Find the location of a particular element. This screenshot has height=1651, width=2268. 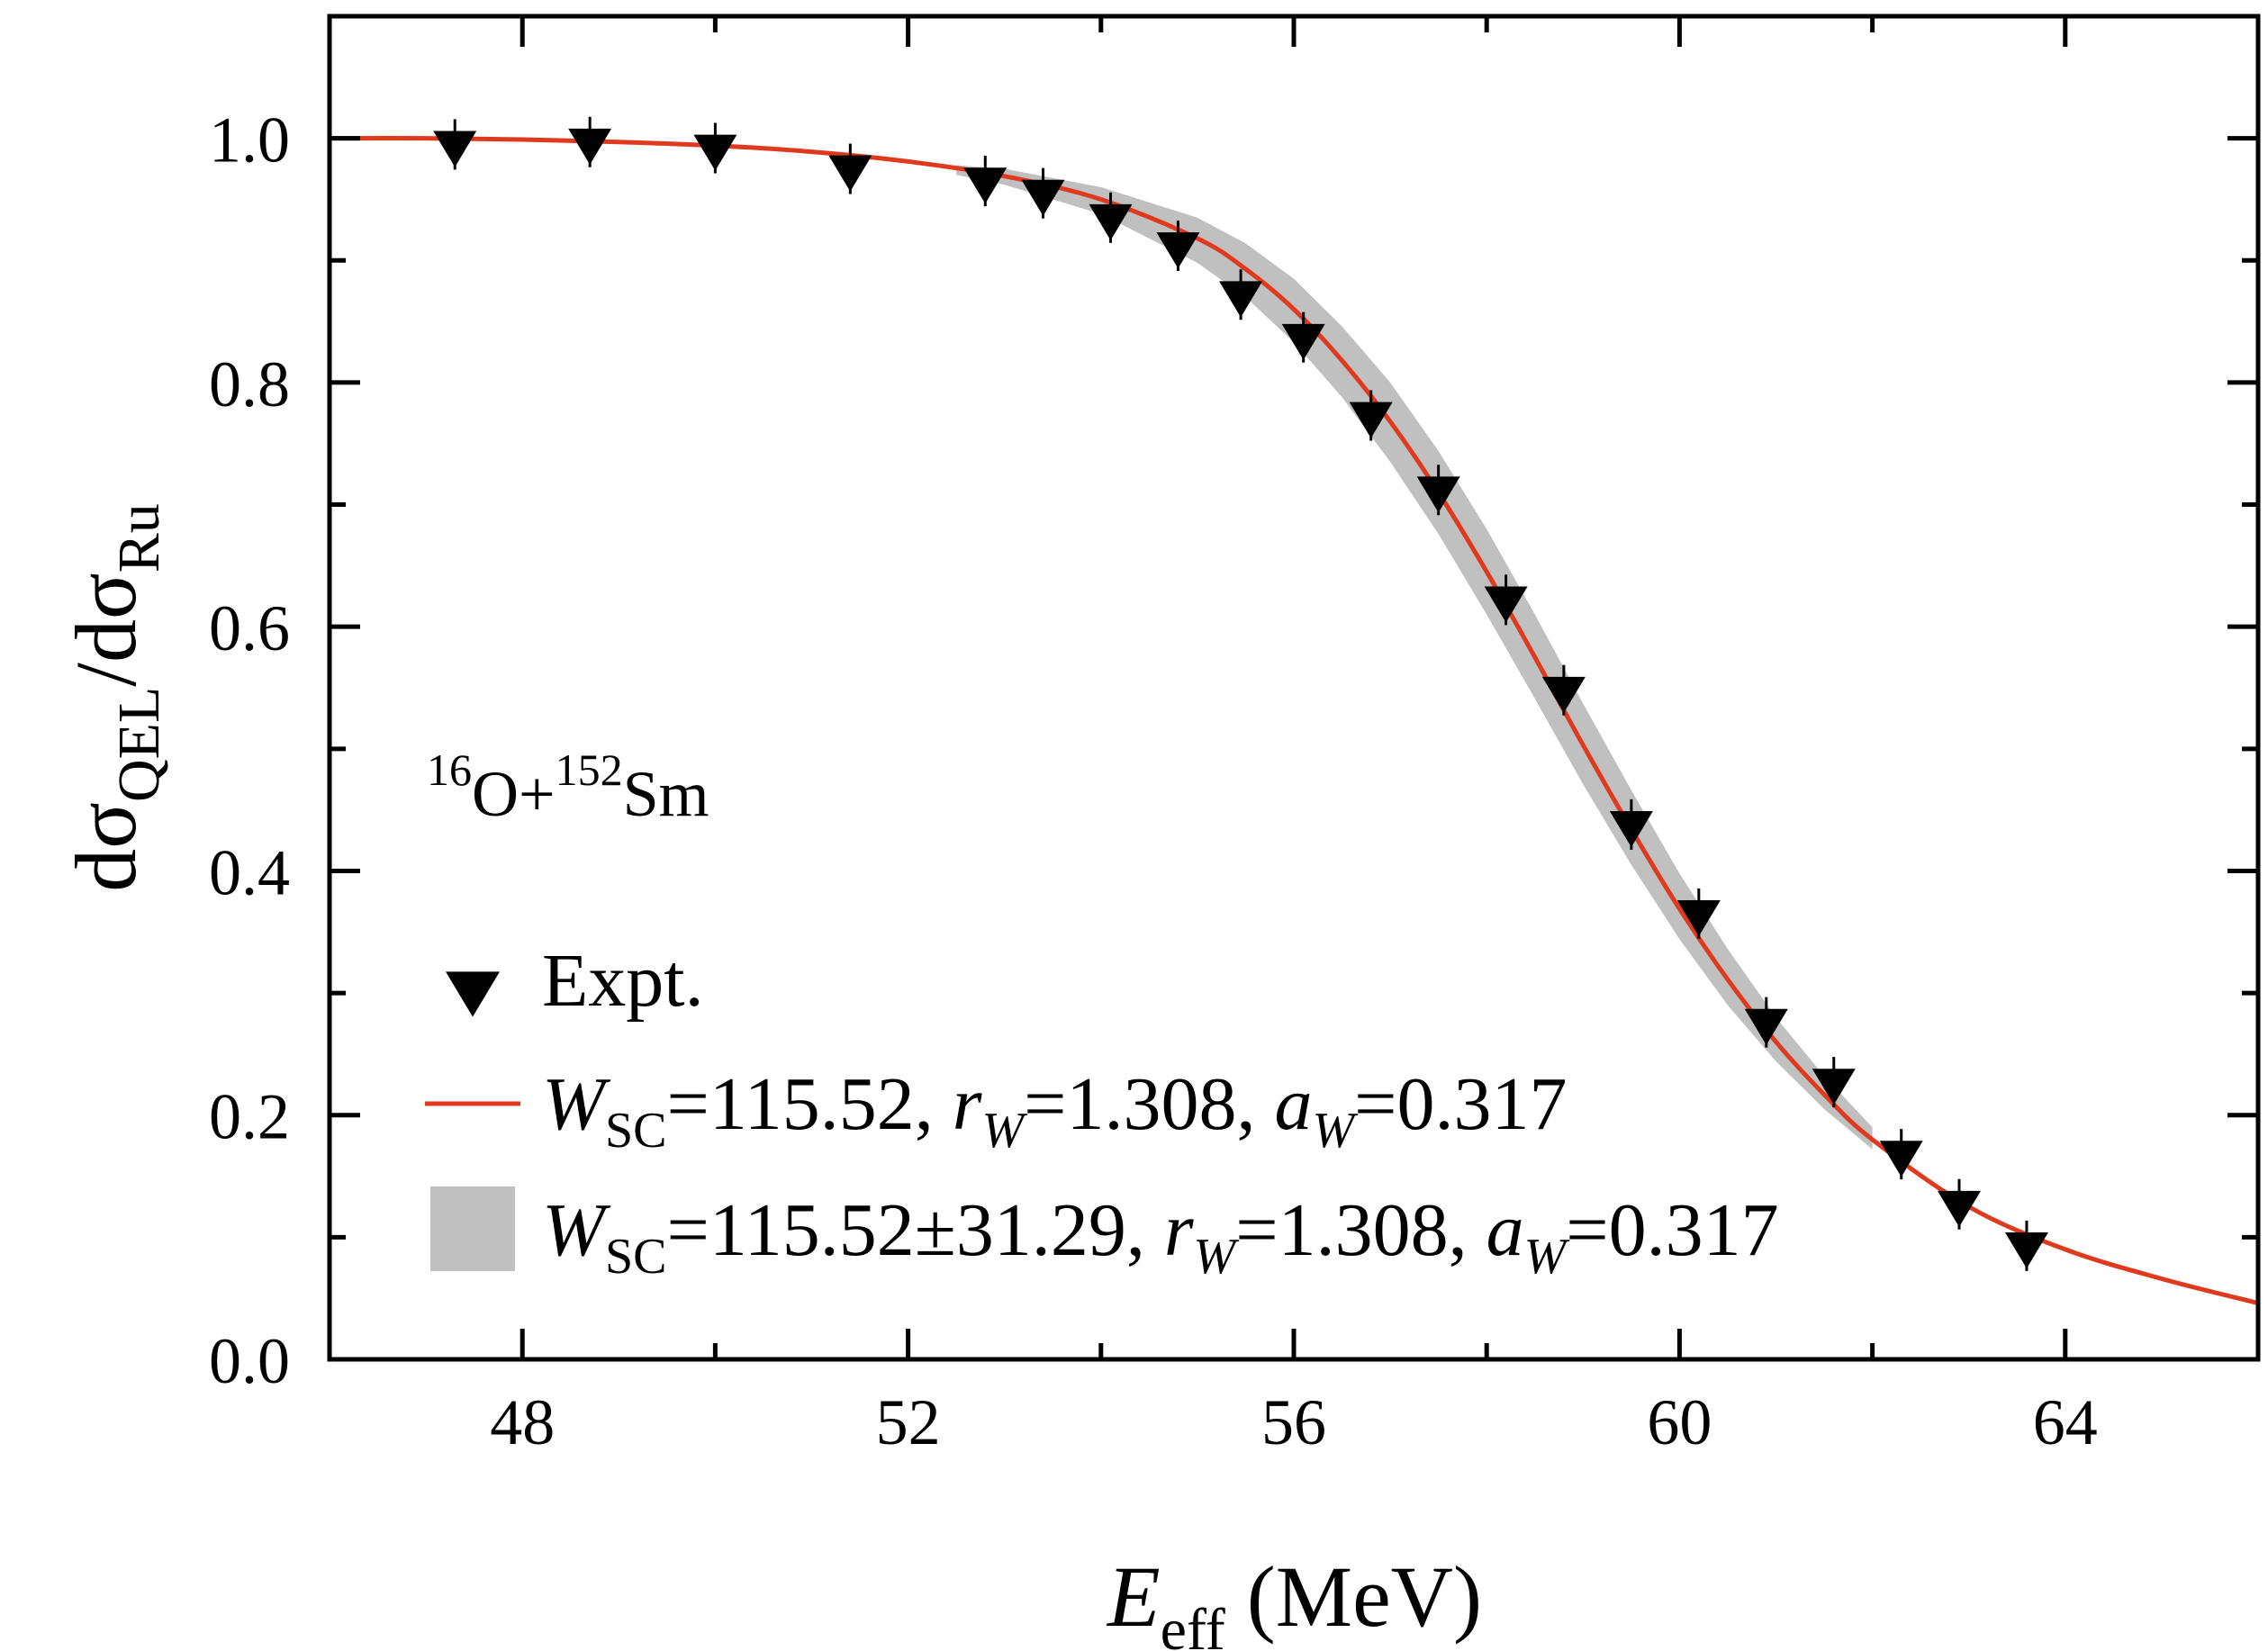

legend-fit-W: W is located at coordinates (576, 1104).